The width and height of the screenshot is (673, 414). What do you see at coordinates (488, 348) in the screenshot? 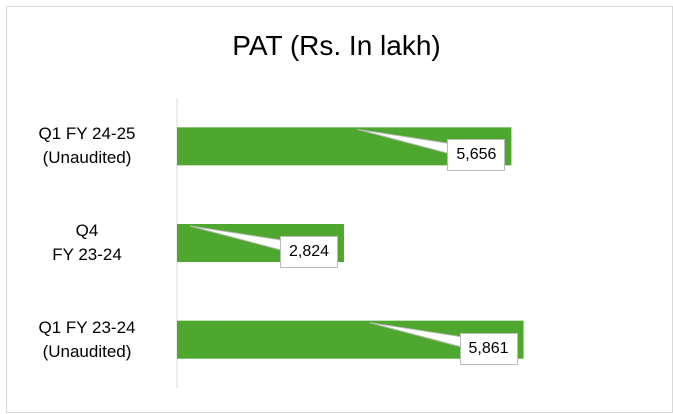
I see `data-label: 5,861` at bounding box center [488, 348].